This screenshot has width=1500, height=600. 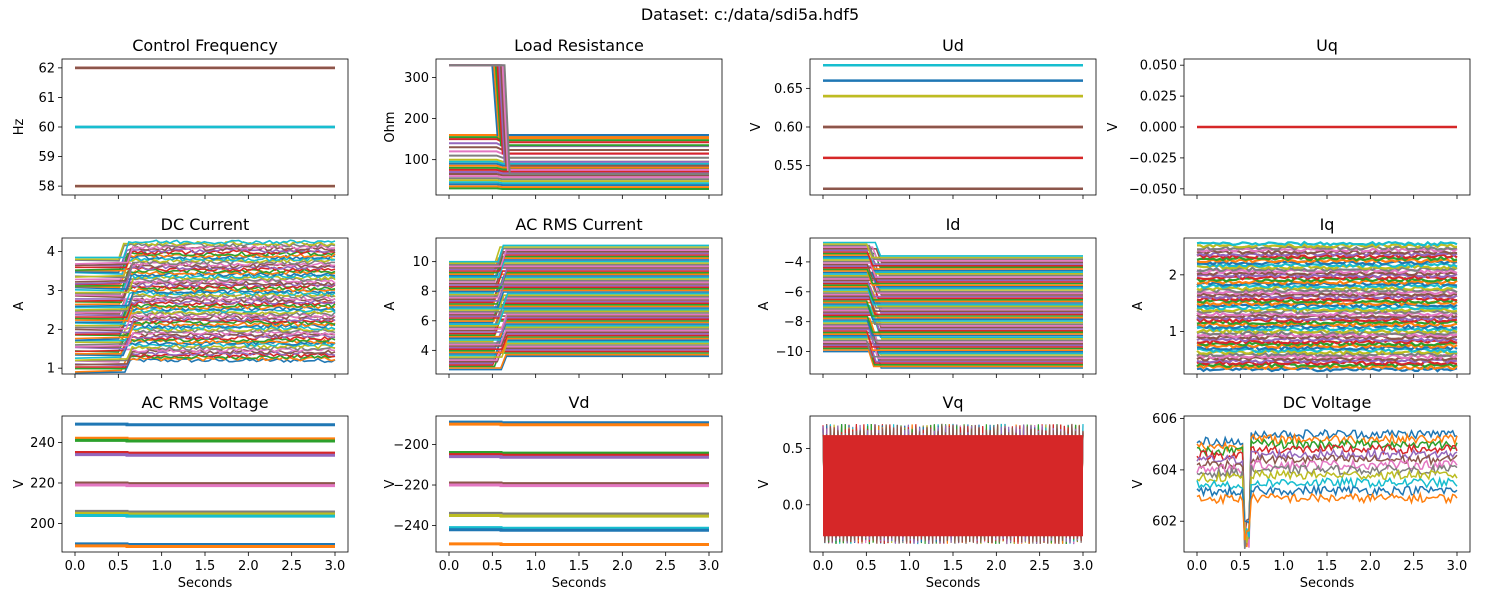 What do you see at coordinates (1039, 566) in the screenshot?
I see `vq-xtick-label: 2.5` at bounding box center [1039, 566].